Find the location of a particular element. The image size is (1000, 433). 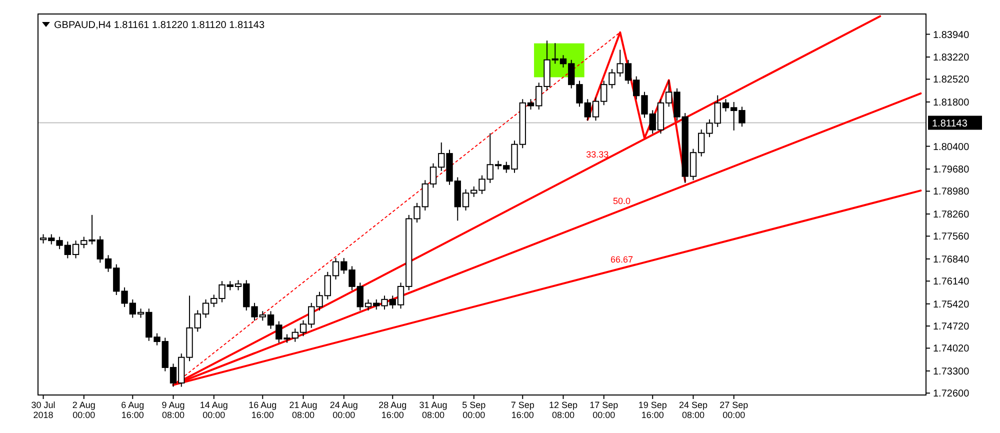

x-tick-label: 31 Aug 08:00 is located at coordinates (433, 410).